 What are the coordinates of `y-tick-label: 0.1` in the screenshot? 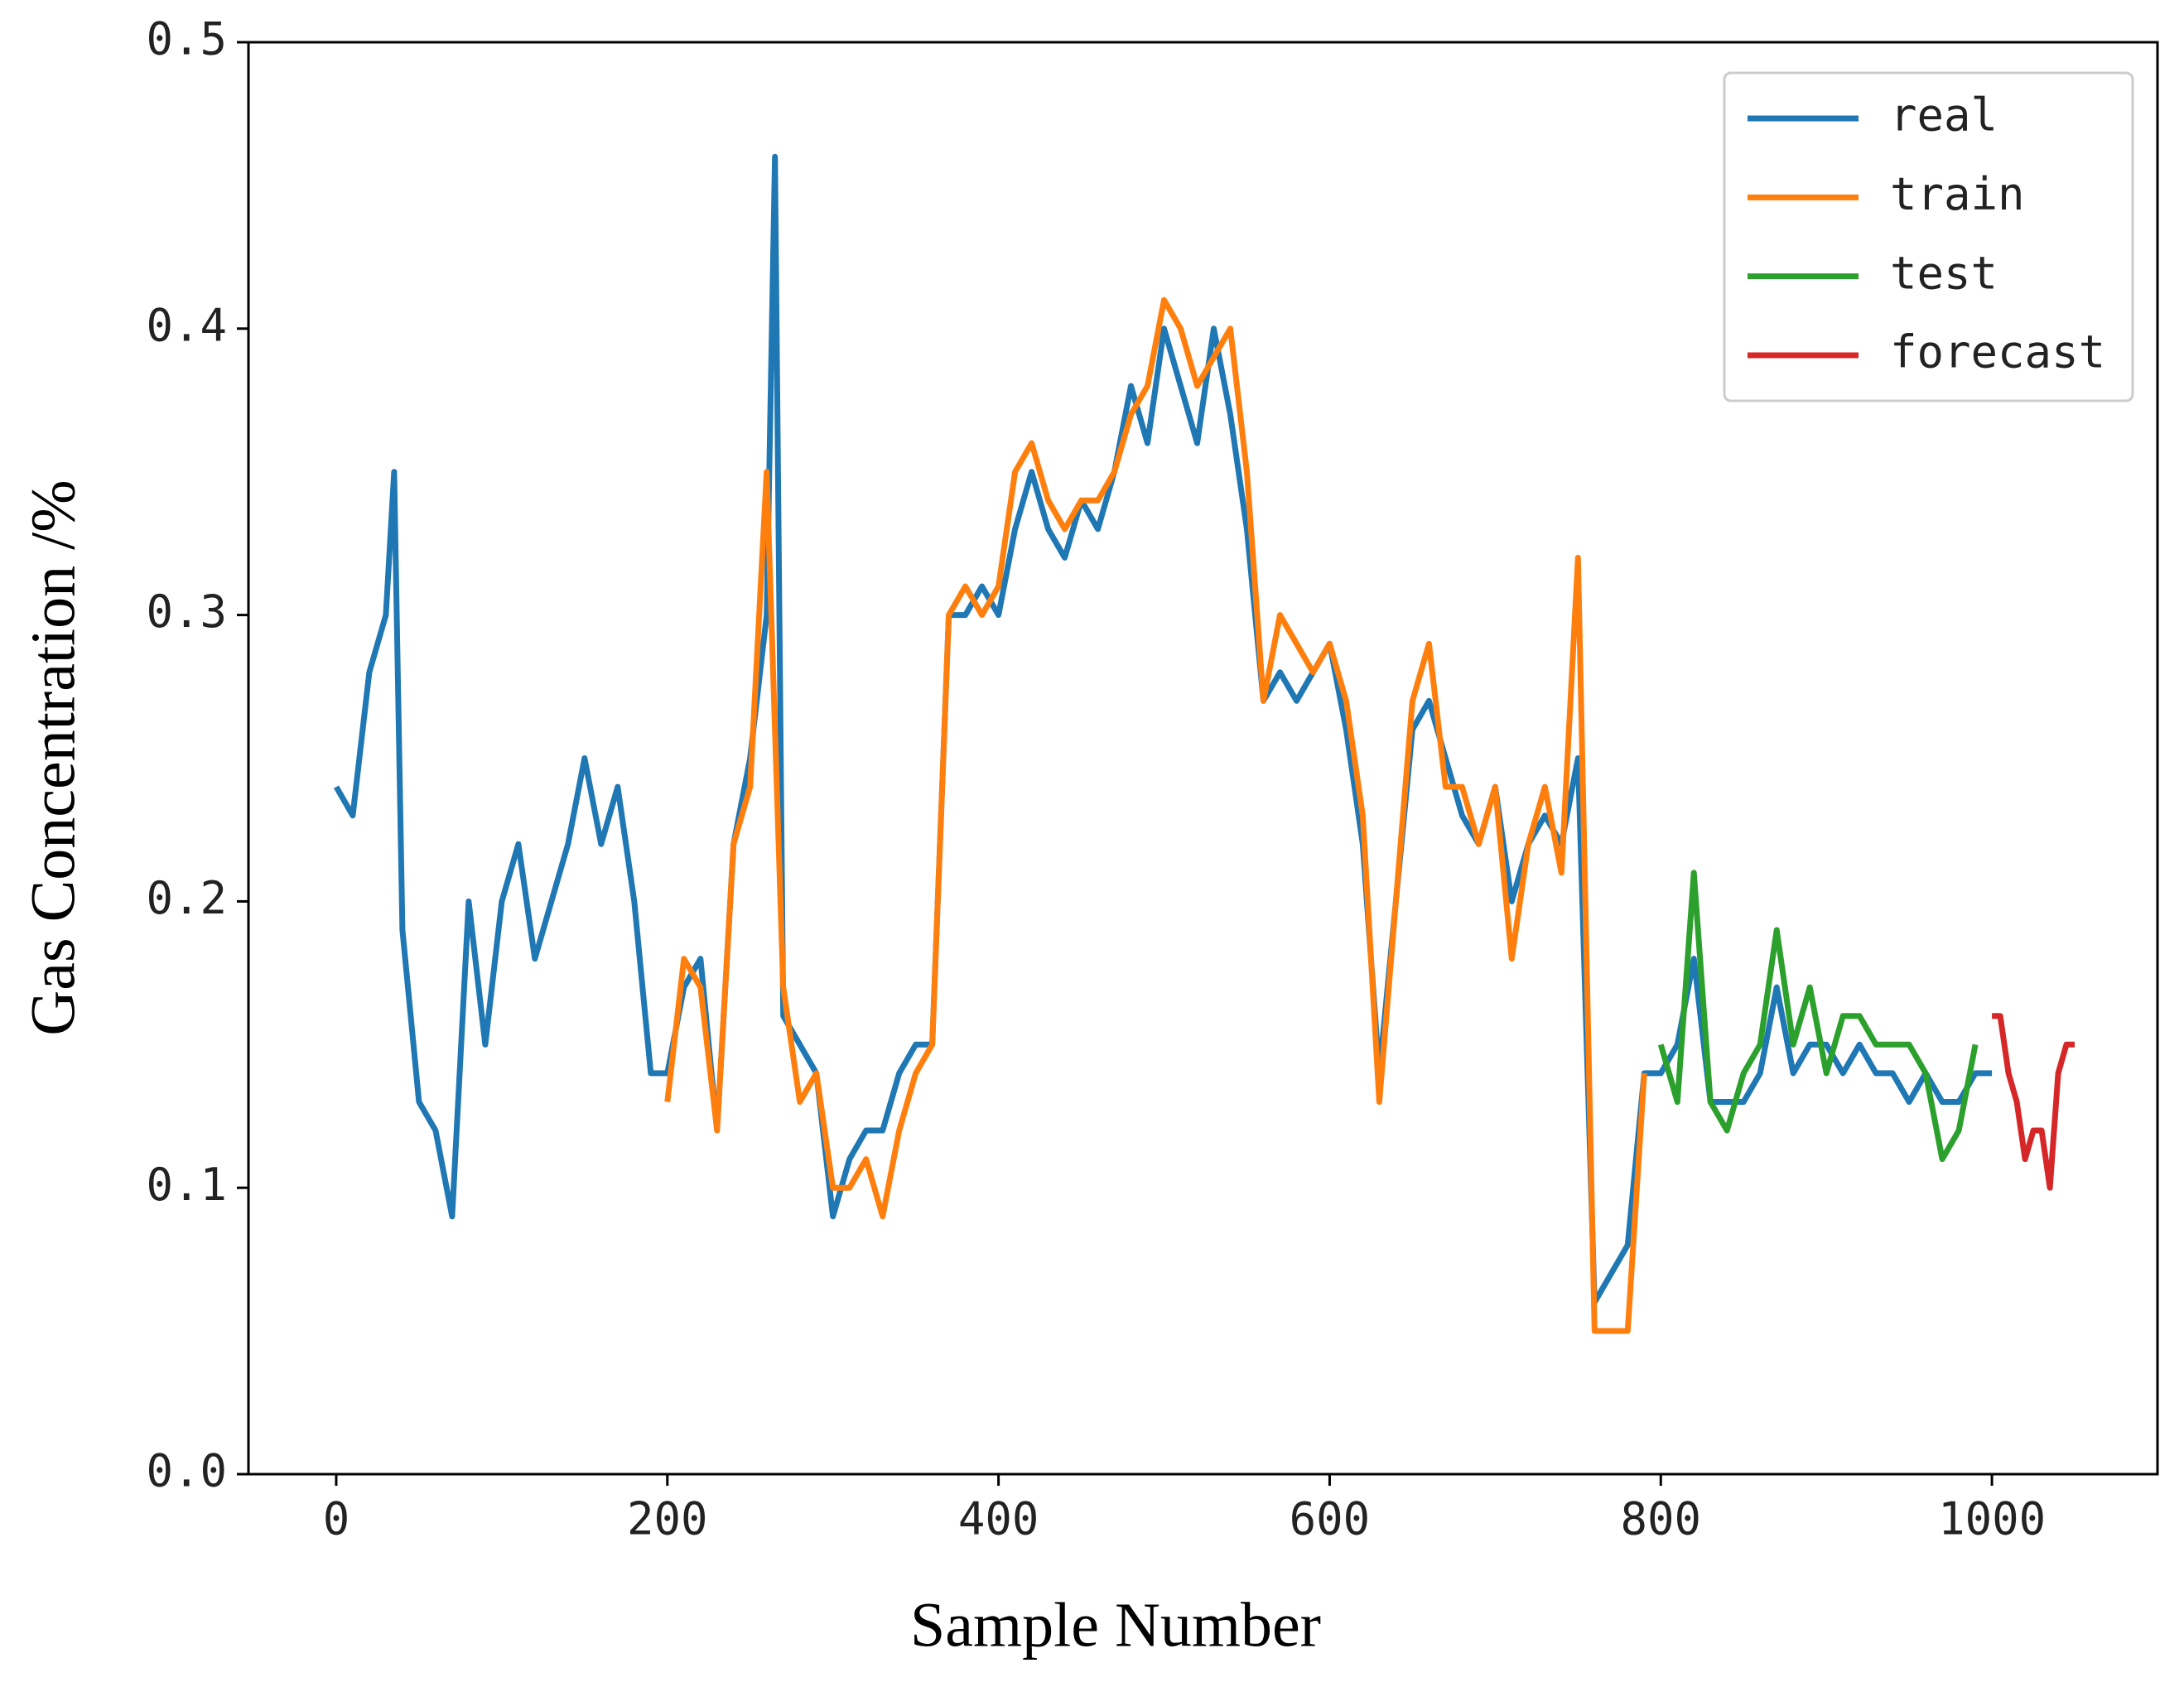 It's located at (186, 1185).